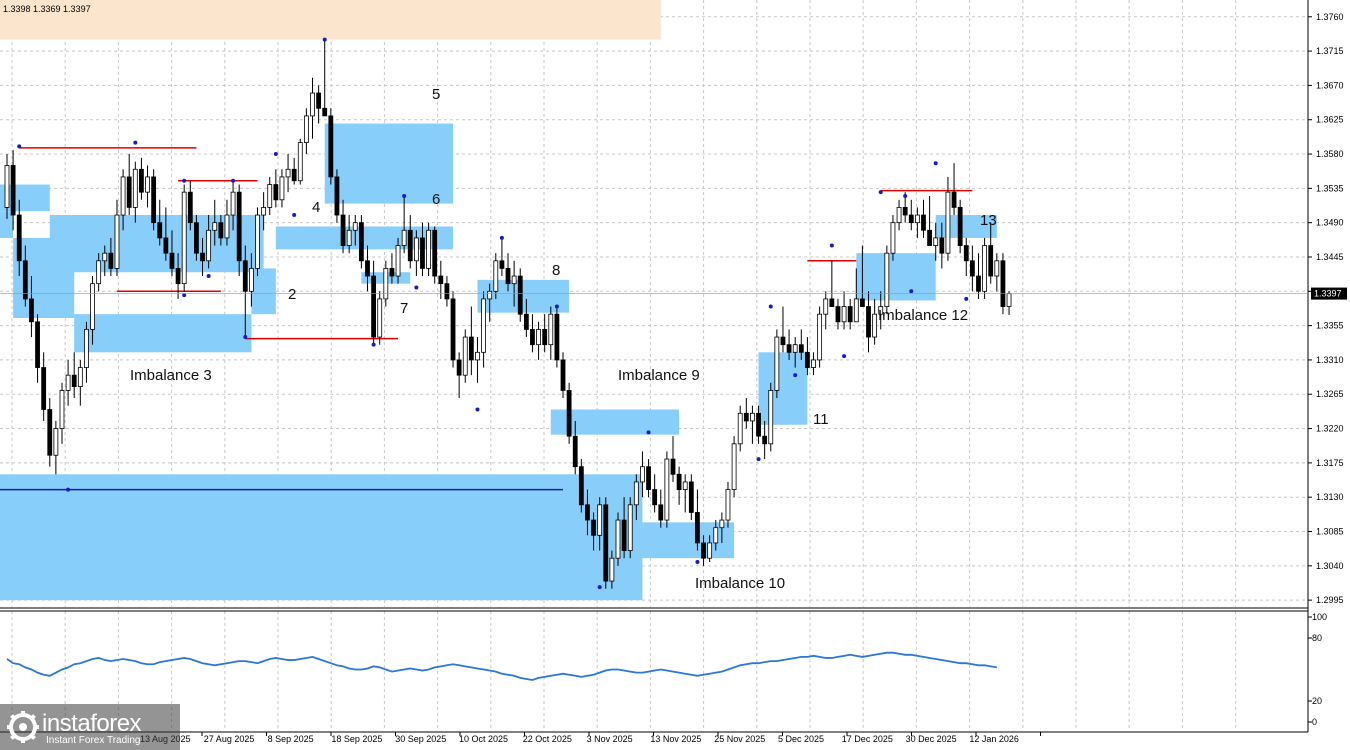 This screenshot has width=1350, height=750. I want to click on annotation-label: 13, so click(988, 220).